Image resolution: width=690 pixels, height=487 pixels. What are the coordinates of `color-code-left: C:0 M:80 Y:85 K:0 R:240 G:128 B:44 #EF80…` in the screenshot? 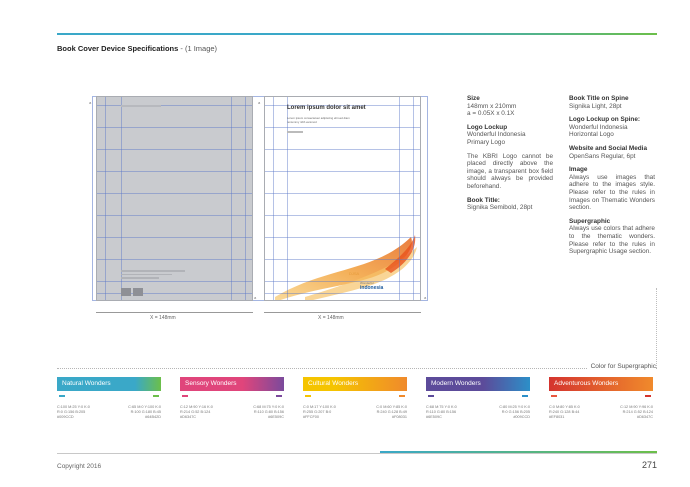 It's located at (564, 412).